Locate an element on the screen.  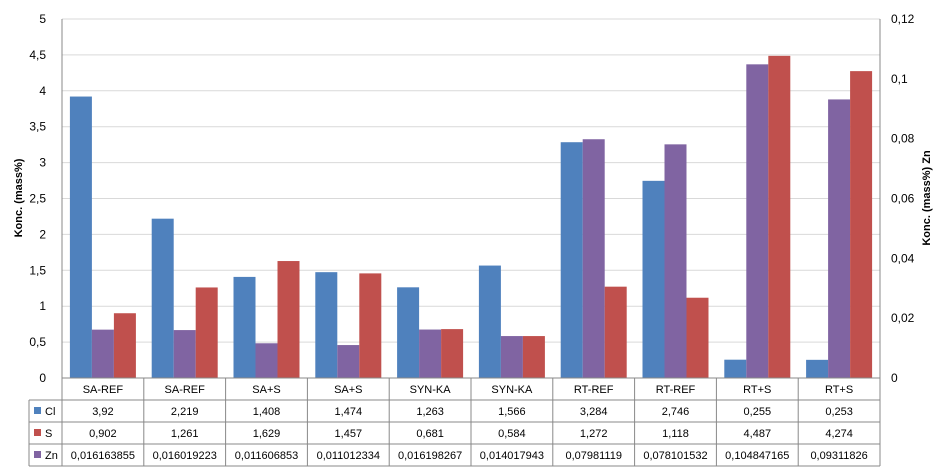
left-tick-label: 1,5 is located at coordinates (37, 270).